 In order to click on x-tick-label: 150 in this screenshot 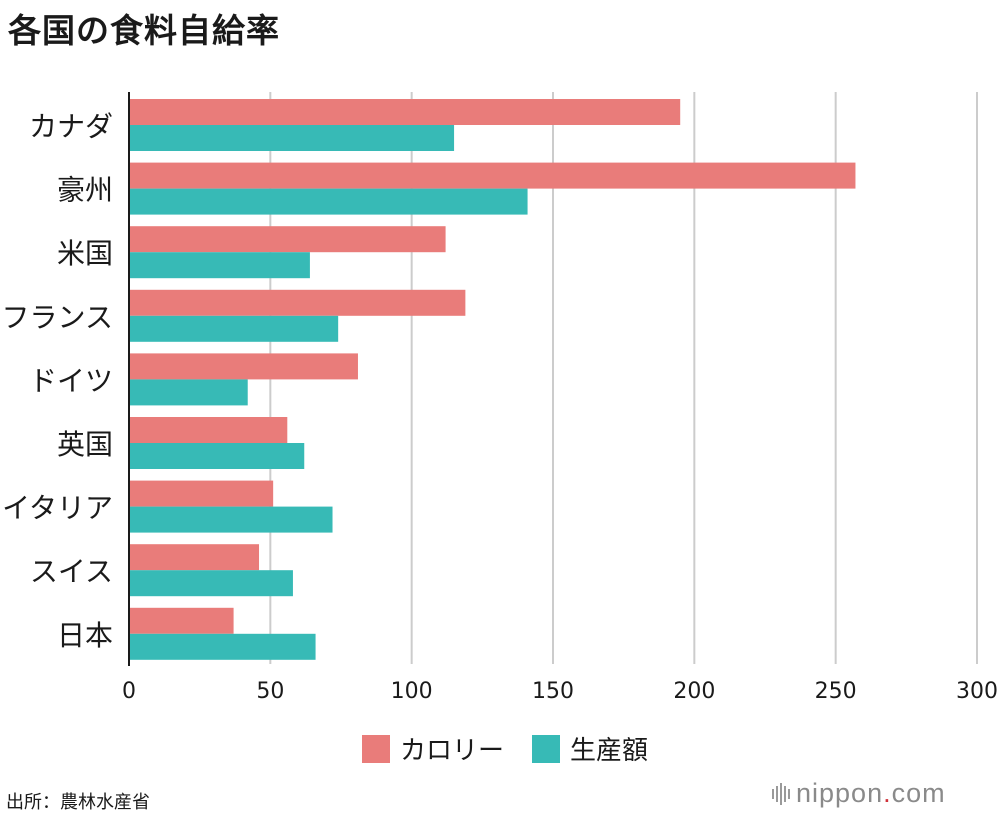, I will do `click(553, 691)`.